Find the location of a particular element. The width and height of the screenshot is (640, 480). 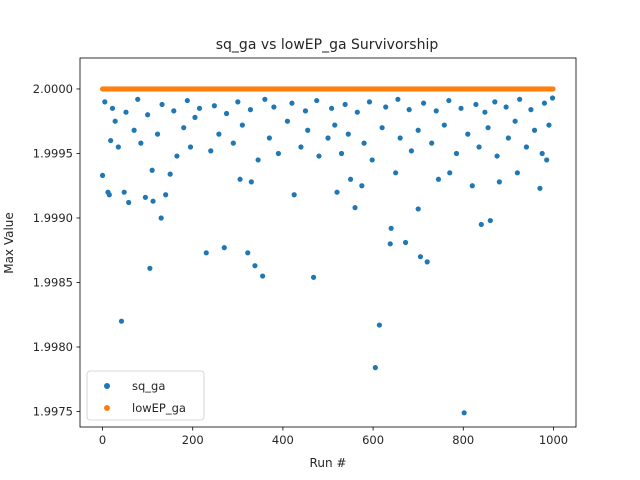

legend-marker-lowep-ga is located at coordinates (107, 408).